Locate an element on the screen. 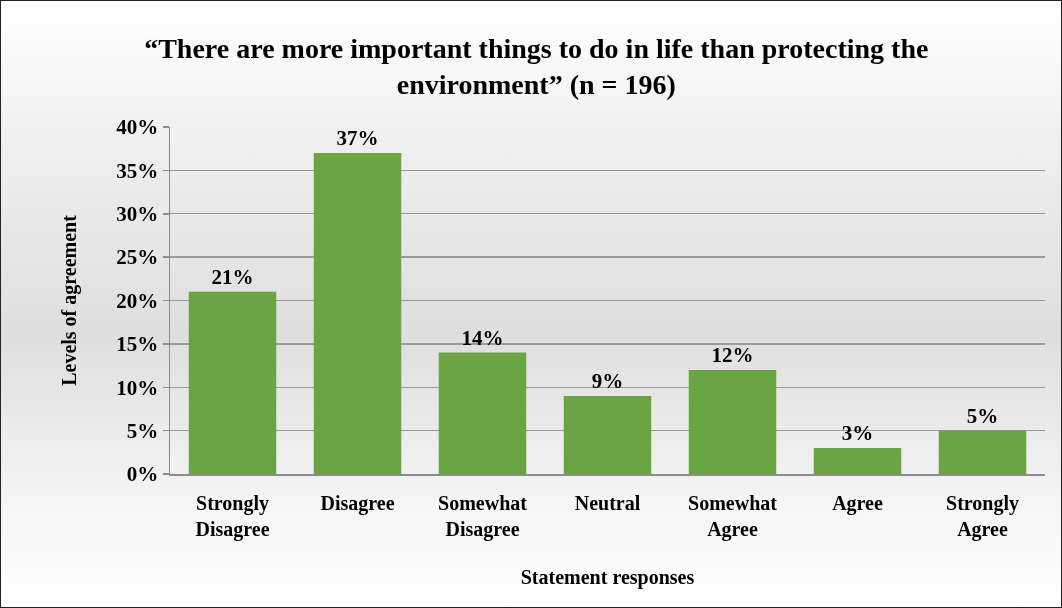 This screenshot has height=608, width=1062. data-label: 21% is located at coordinates (232, 276).